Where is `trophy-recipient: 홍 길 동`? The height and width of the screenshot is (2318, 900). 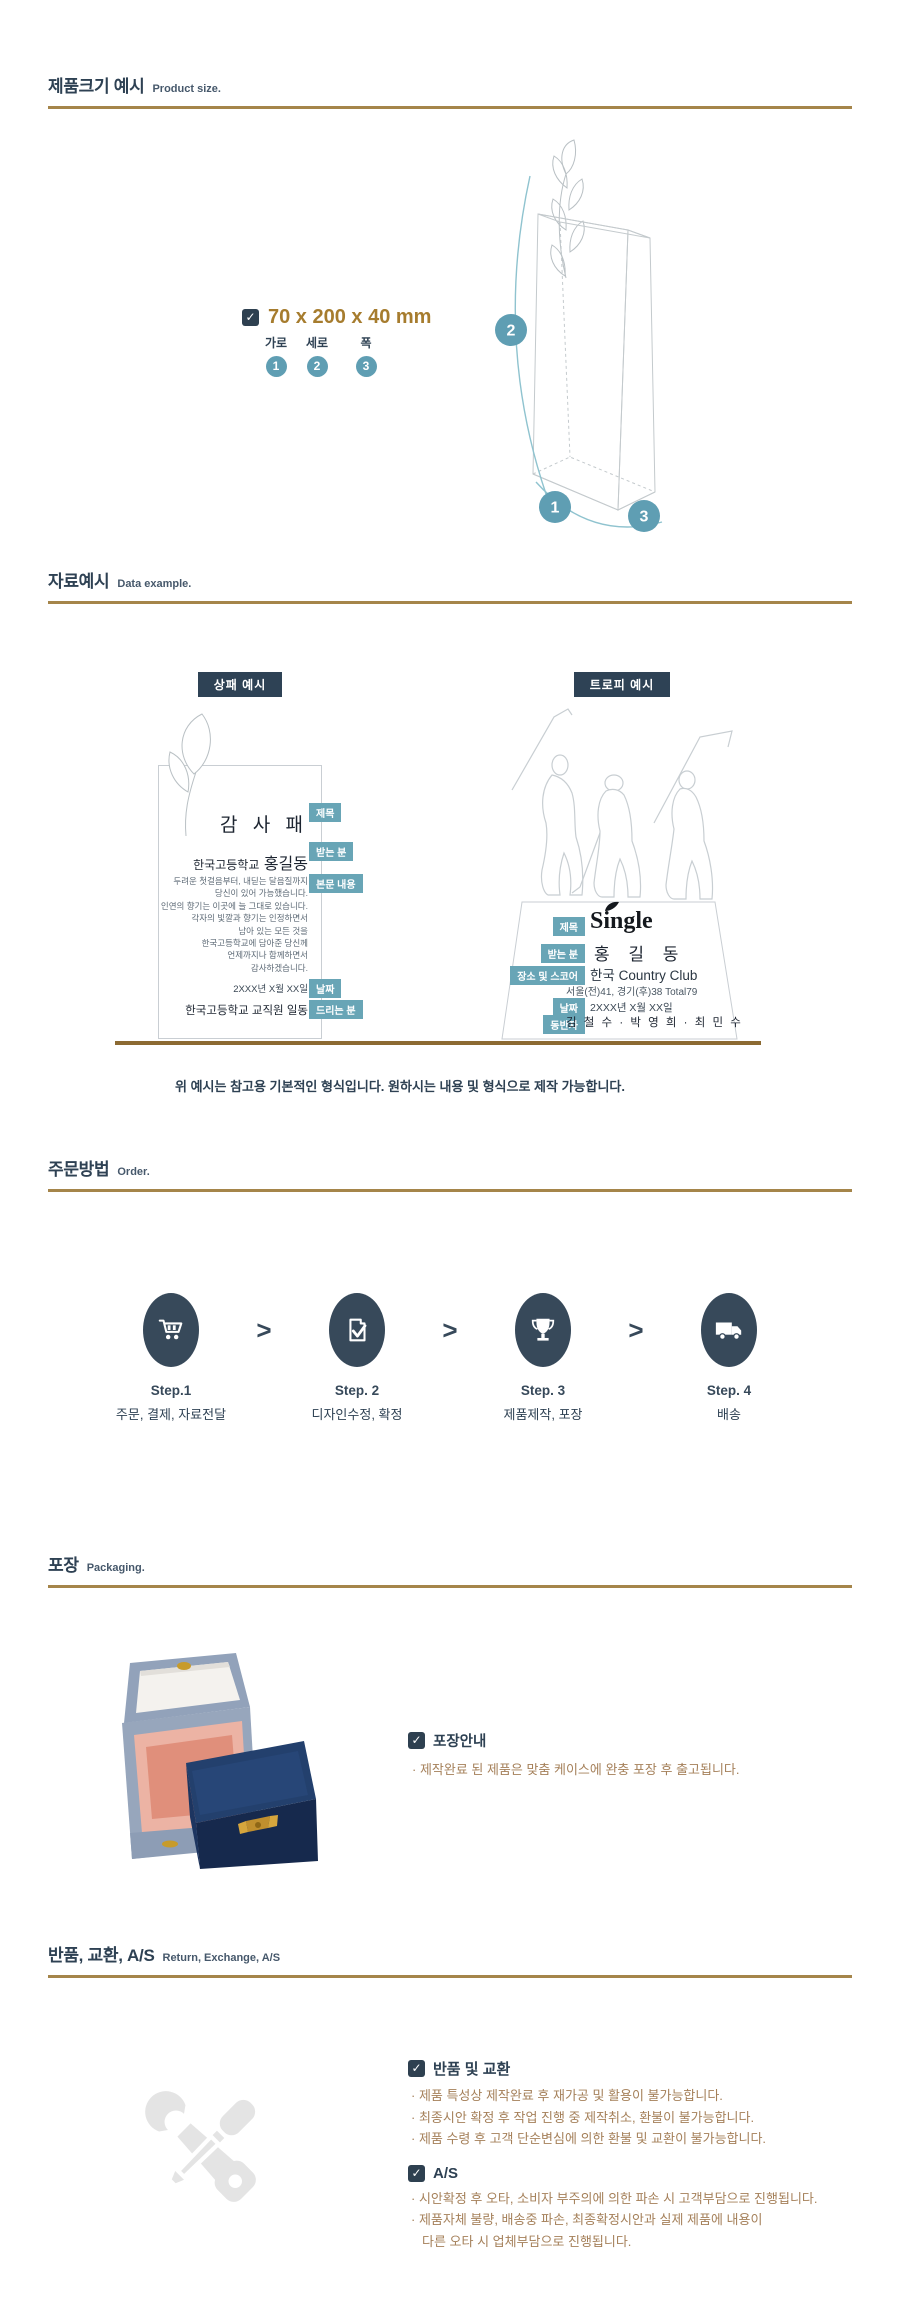 trophy-recipient: 홍 길 동 is located at coordinates (640, 954).